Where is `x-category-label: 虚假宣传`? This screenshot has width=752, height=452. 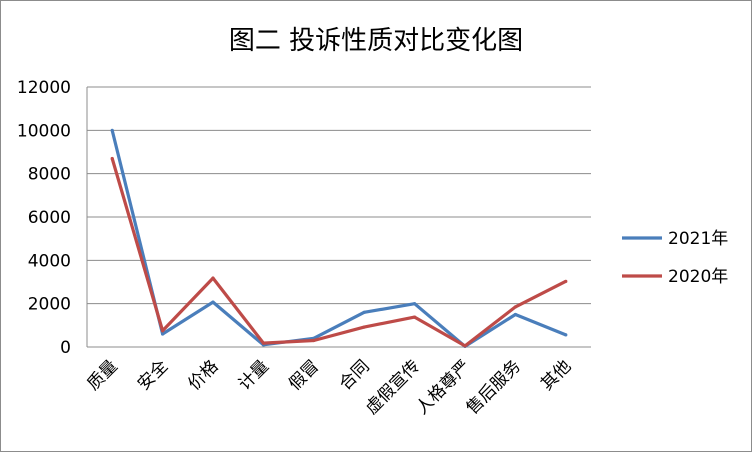
x-category-label: 虚假宣传 is located at coordinates (393, 387).